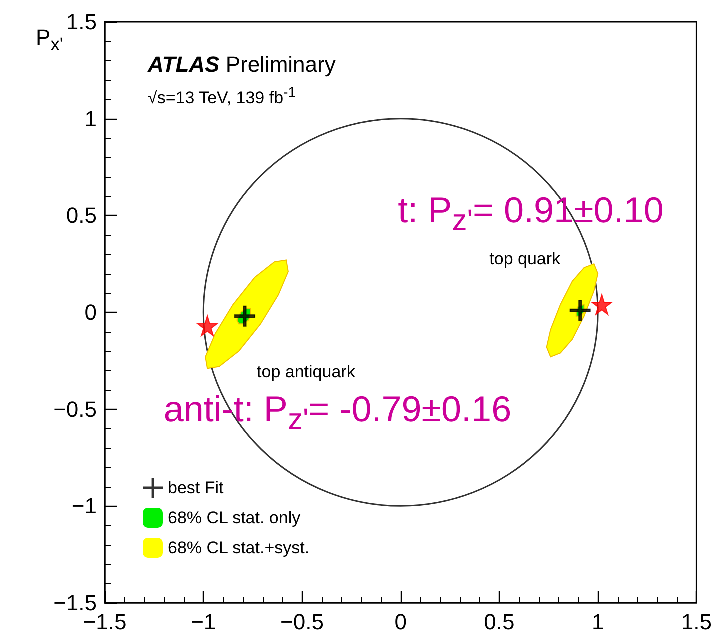 This screenshot has width=723, height=641. What do you see at coordinates (90, 119) in the screenshot?
I see `y-tick-label: 1` at bounding box center [90, 119].